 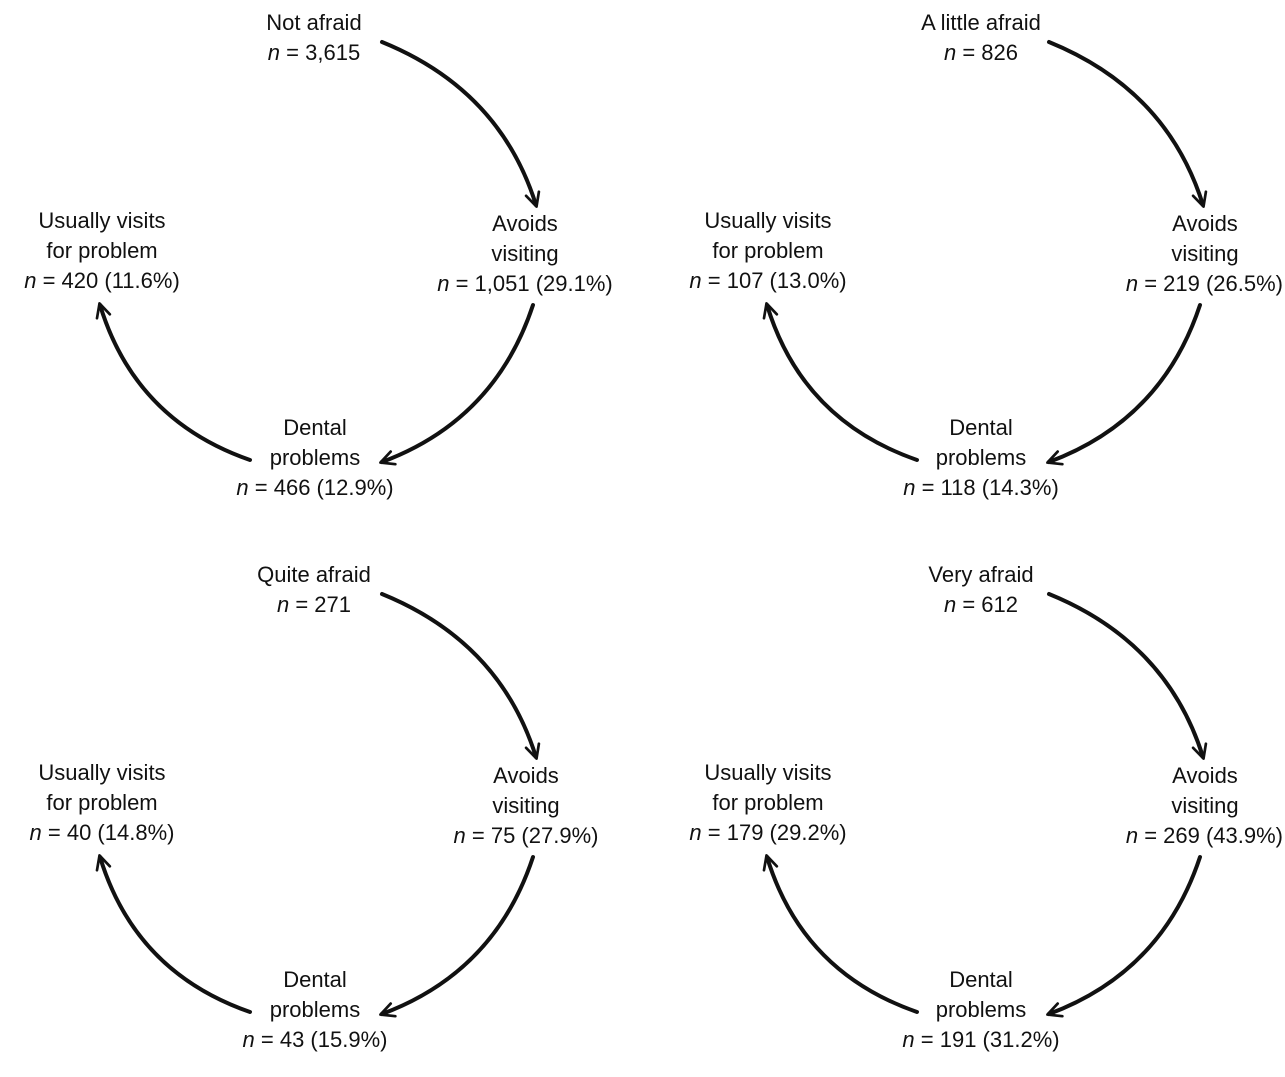 What do you see at coordinates (525, 284) in the screenshot?
I see `avoids-count: n = 1,051 (29.1%)` at bounding box center [525, 284].